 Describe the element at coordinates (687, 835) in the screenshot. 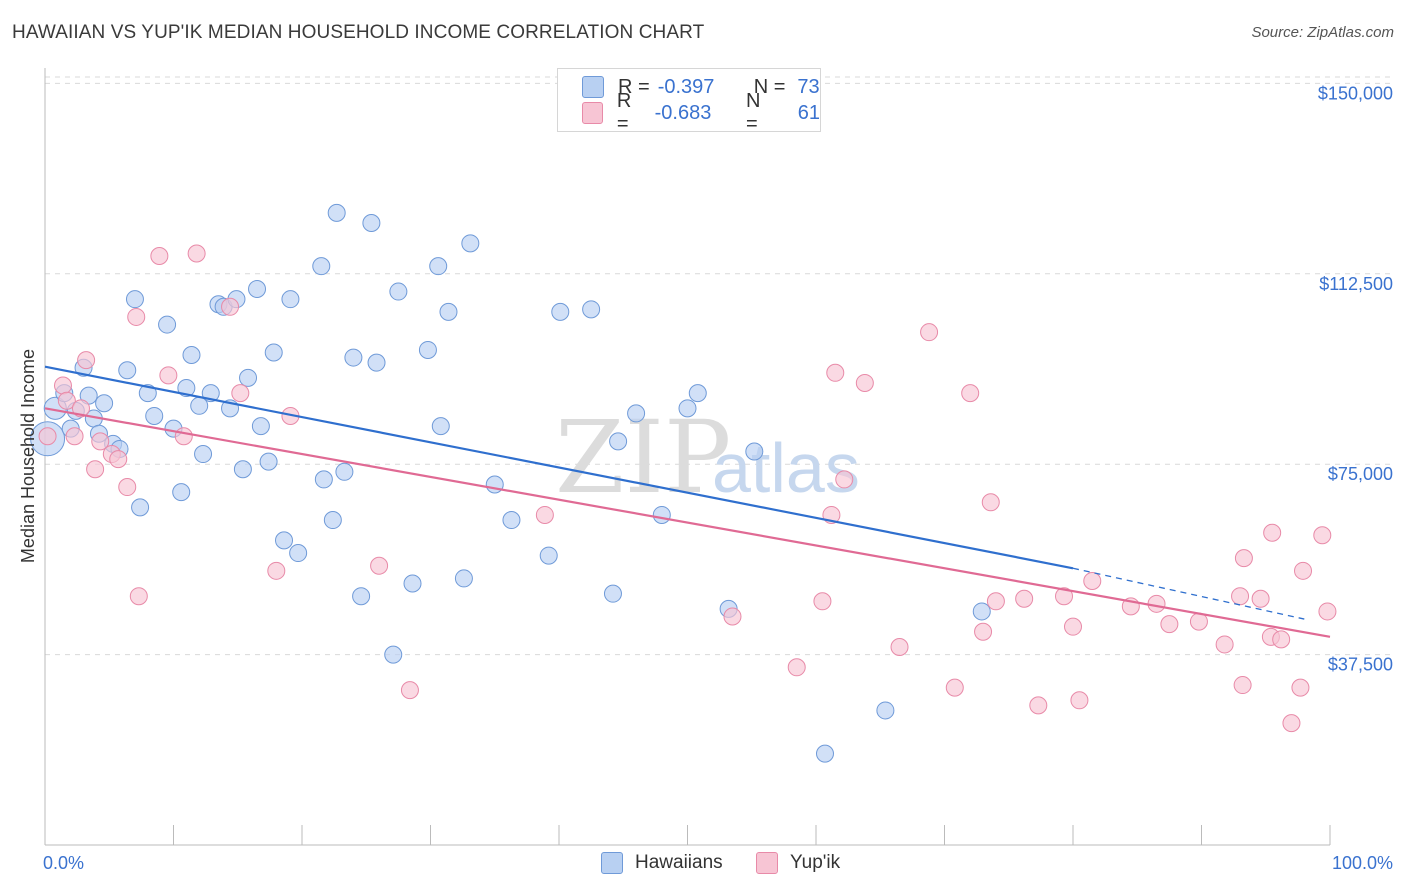

I see `x-ticks` at that location.